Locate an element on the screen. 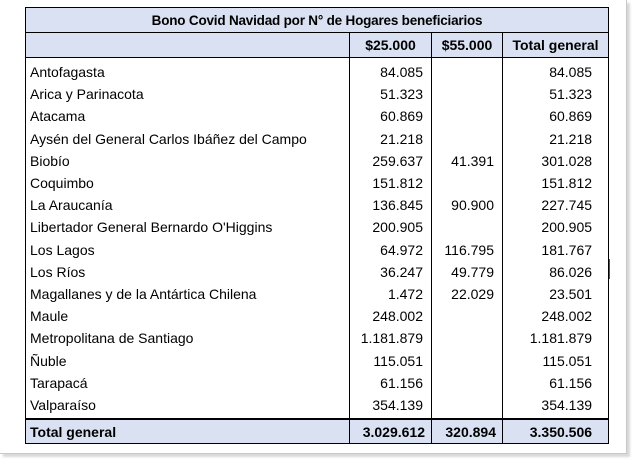 The image size is (632, 459). value-total-cell: 21.218 is located at coordinates (555, 138).